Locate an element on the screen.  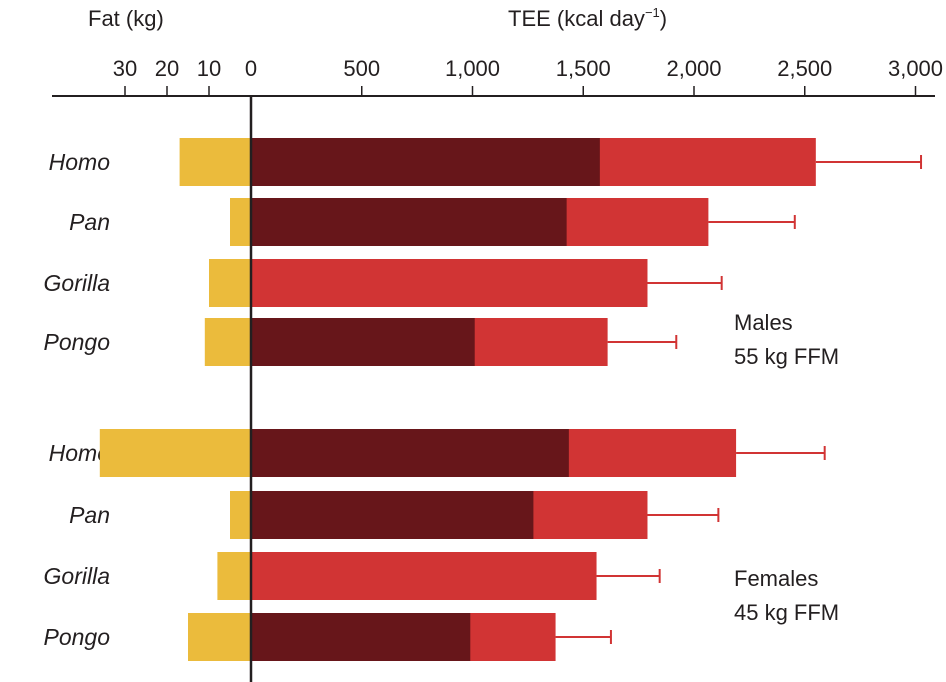
fat-tick-label: 20 is located at coordinates (167, 68).